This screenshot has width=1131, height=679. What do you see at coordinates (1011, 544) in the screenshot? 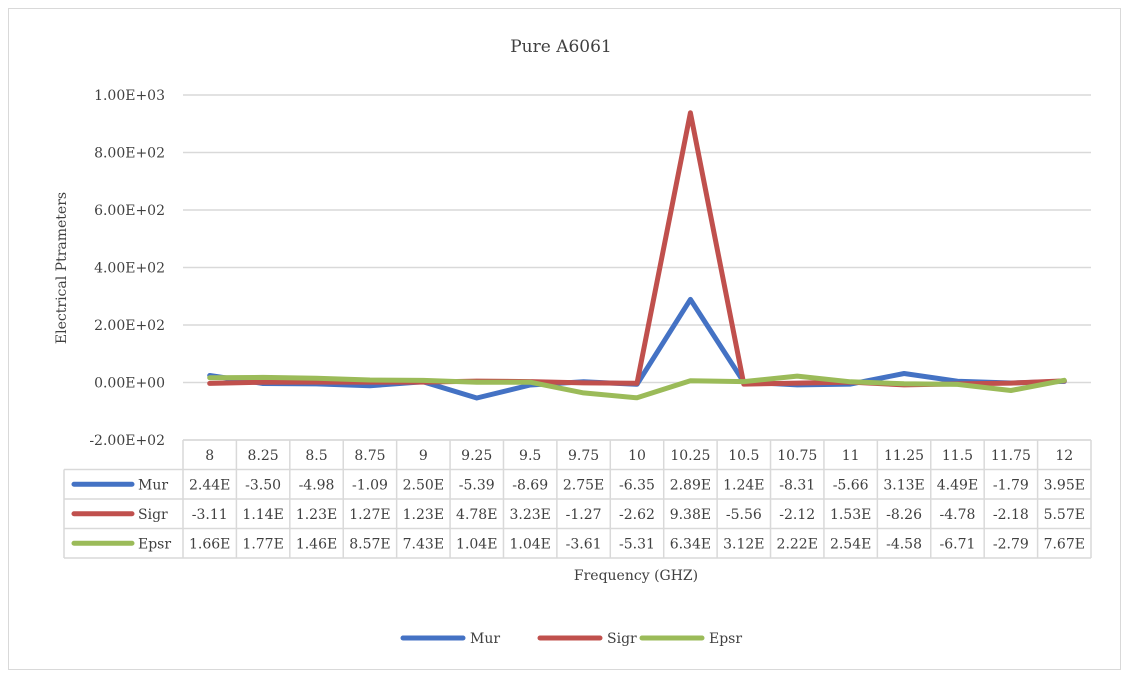
I see `table-cell: -2.79` at bounding box center [1011, 544].